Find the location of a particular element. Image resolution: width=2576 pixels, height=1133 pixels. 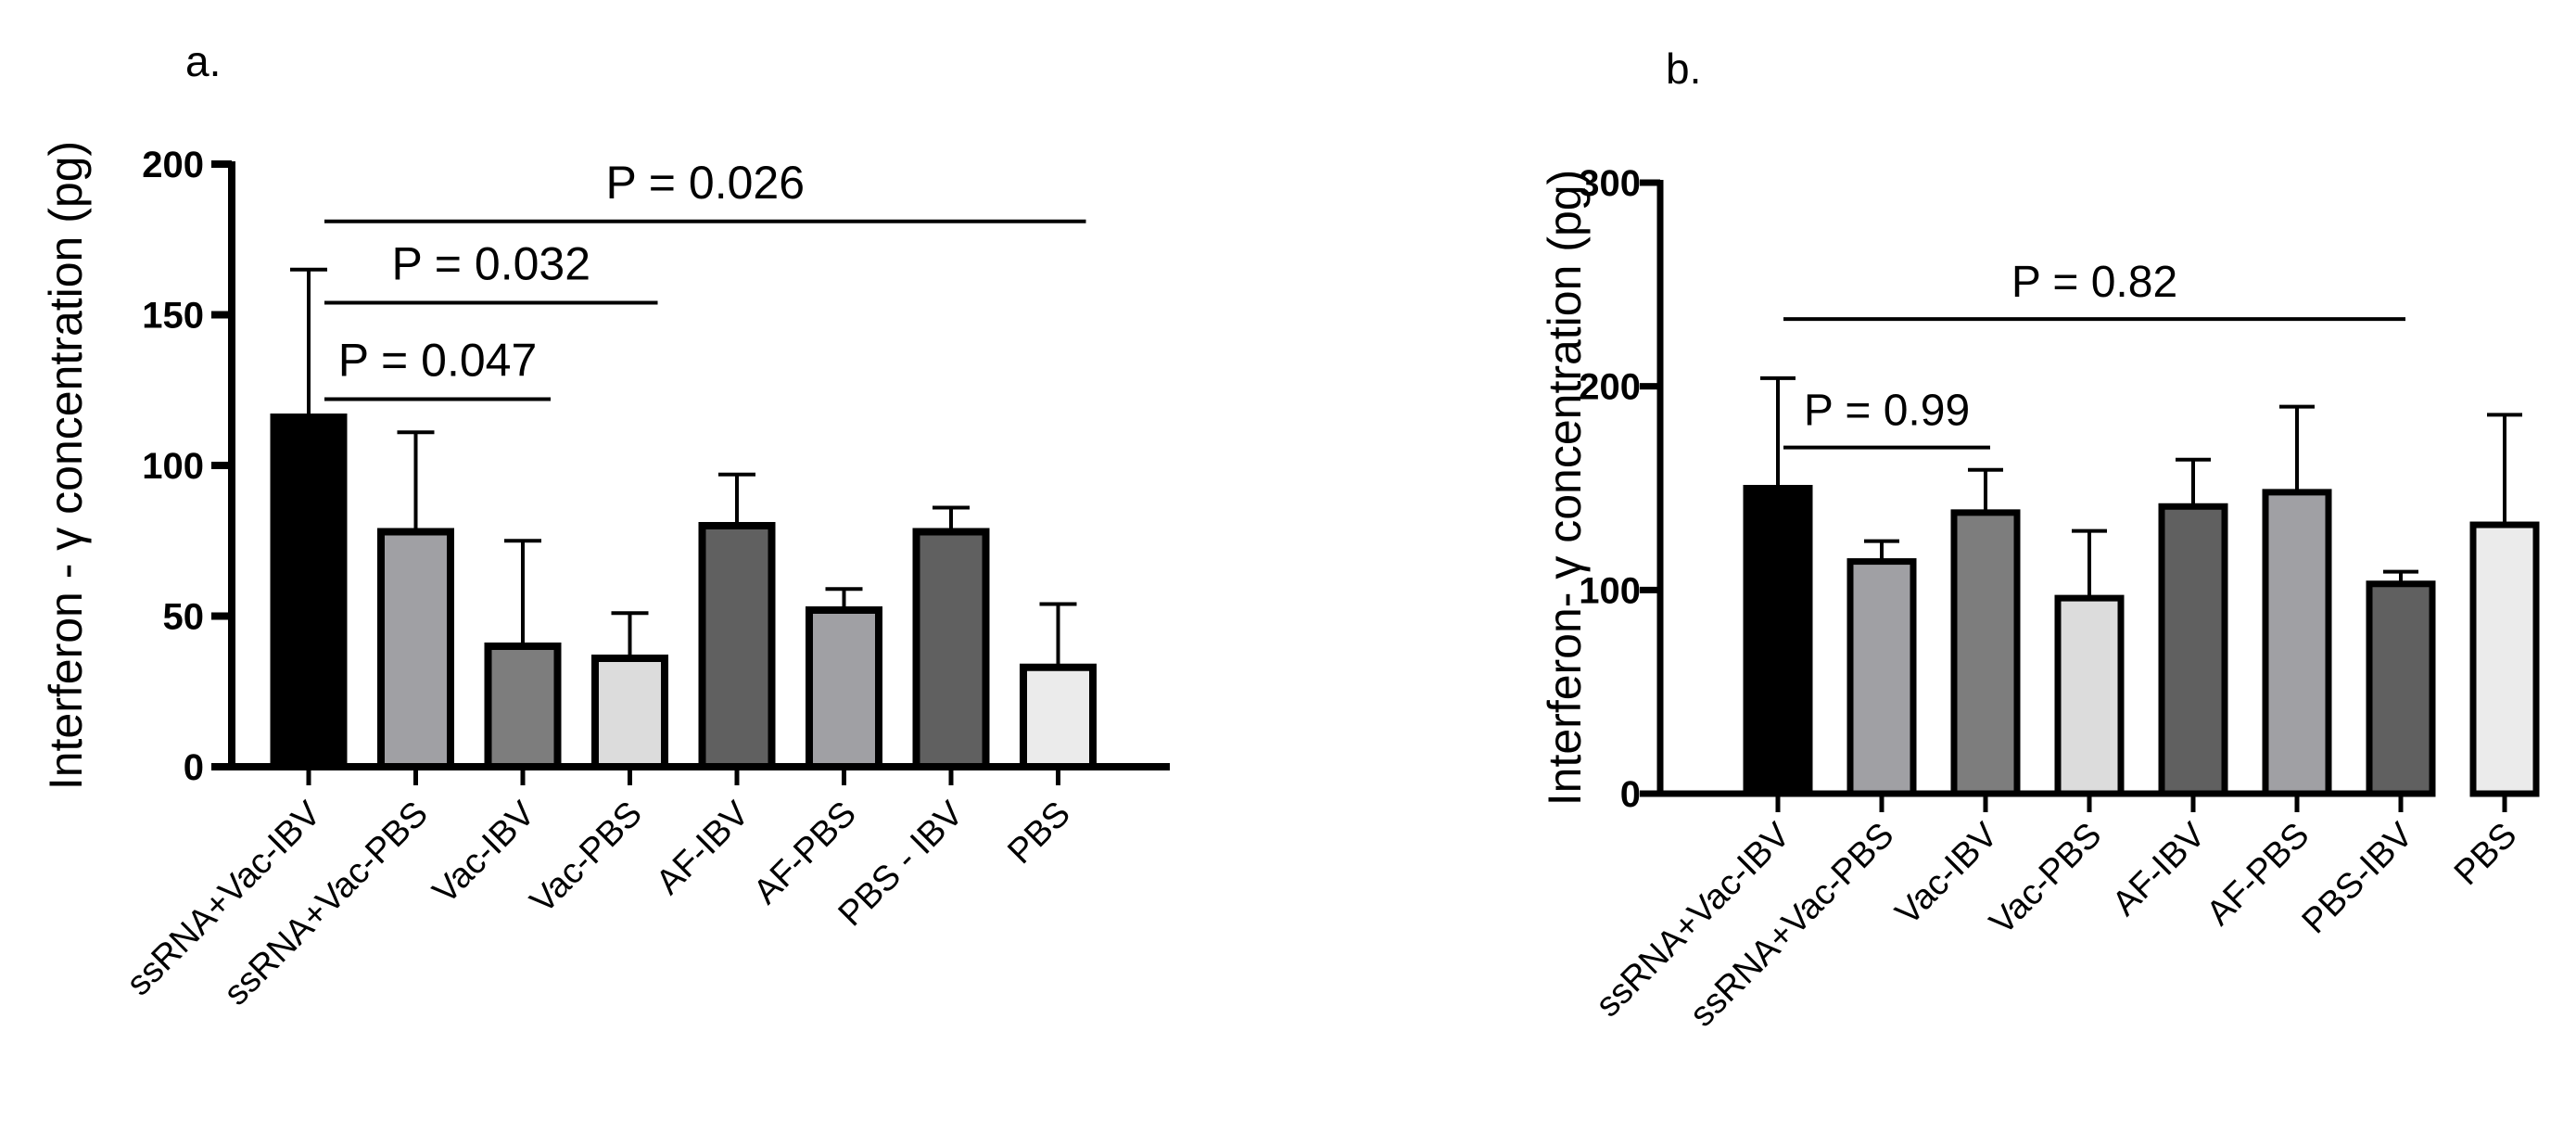

panel-a-significance-label: P = 0.026 is located at coordinates (705, 183).